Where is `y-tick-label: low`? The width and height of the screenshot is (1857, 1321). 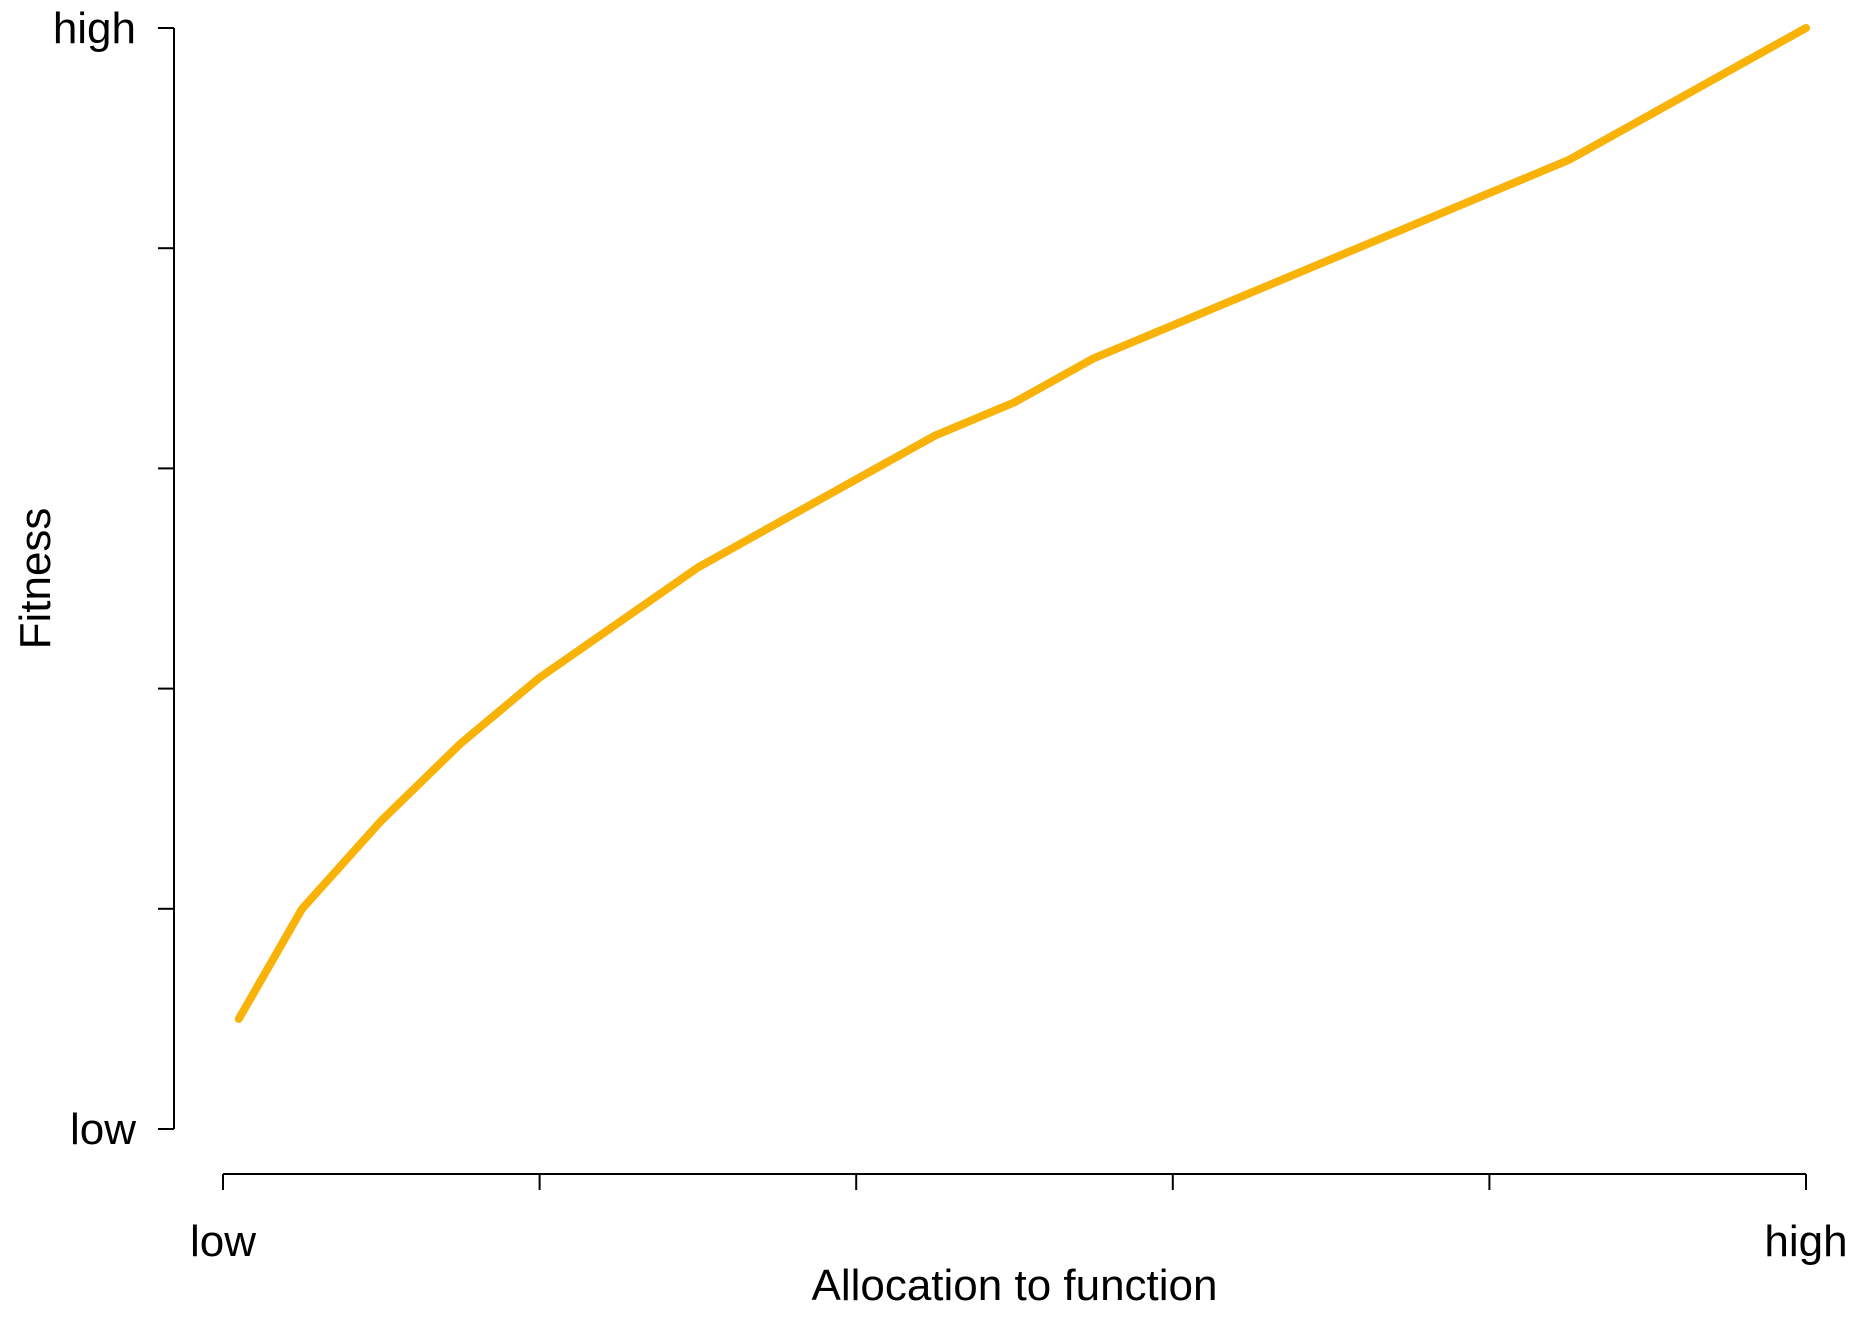
y-tick-label: low is located at coordinates (103, 1129).